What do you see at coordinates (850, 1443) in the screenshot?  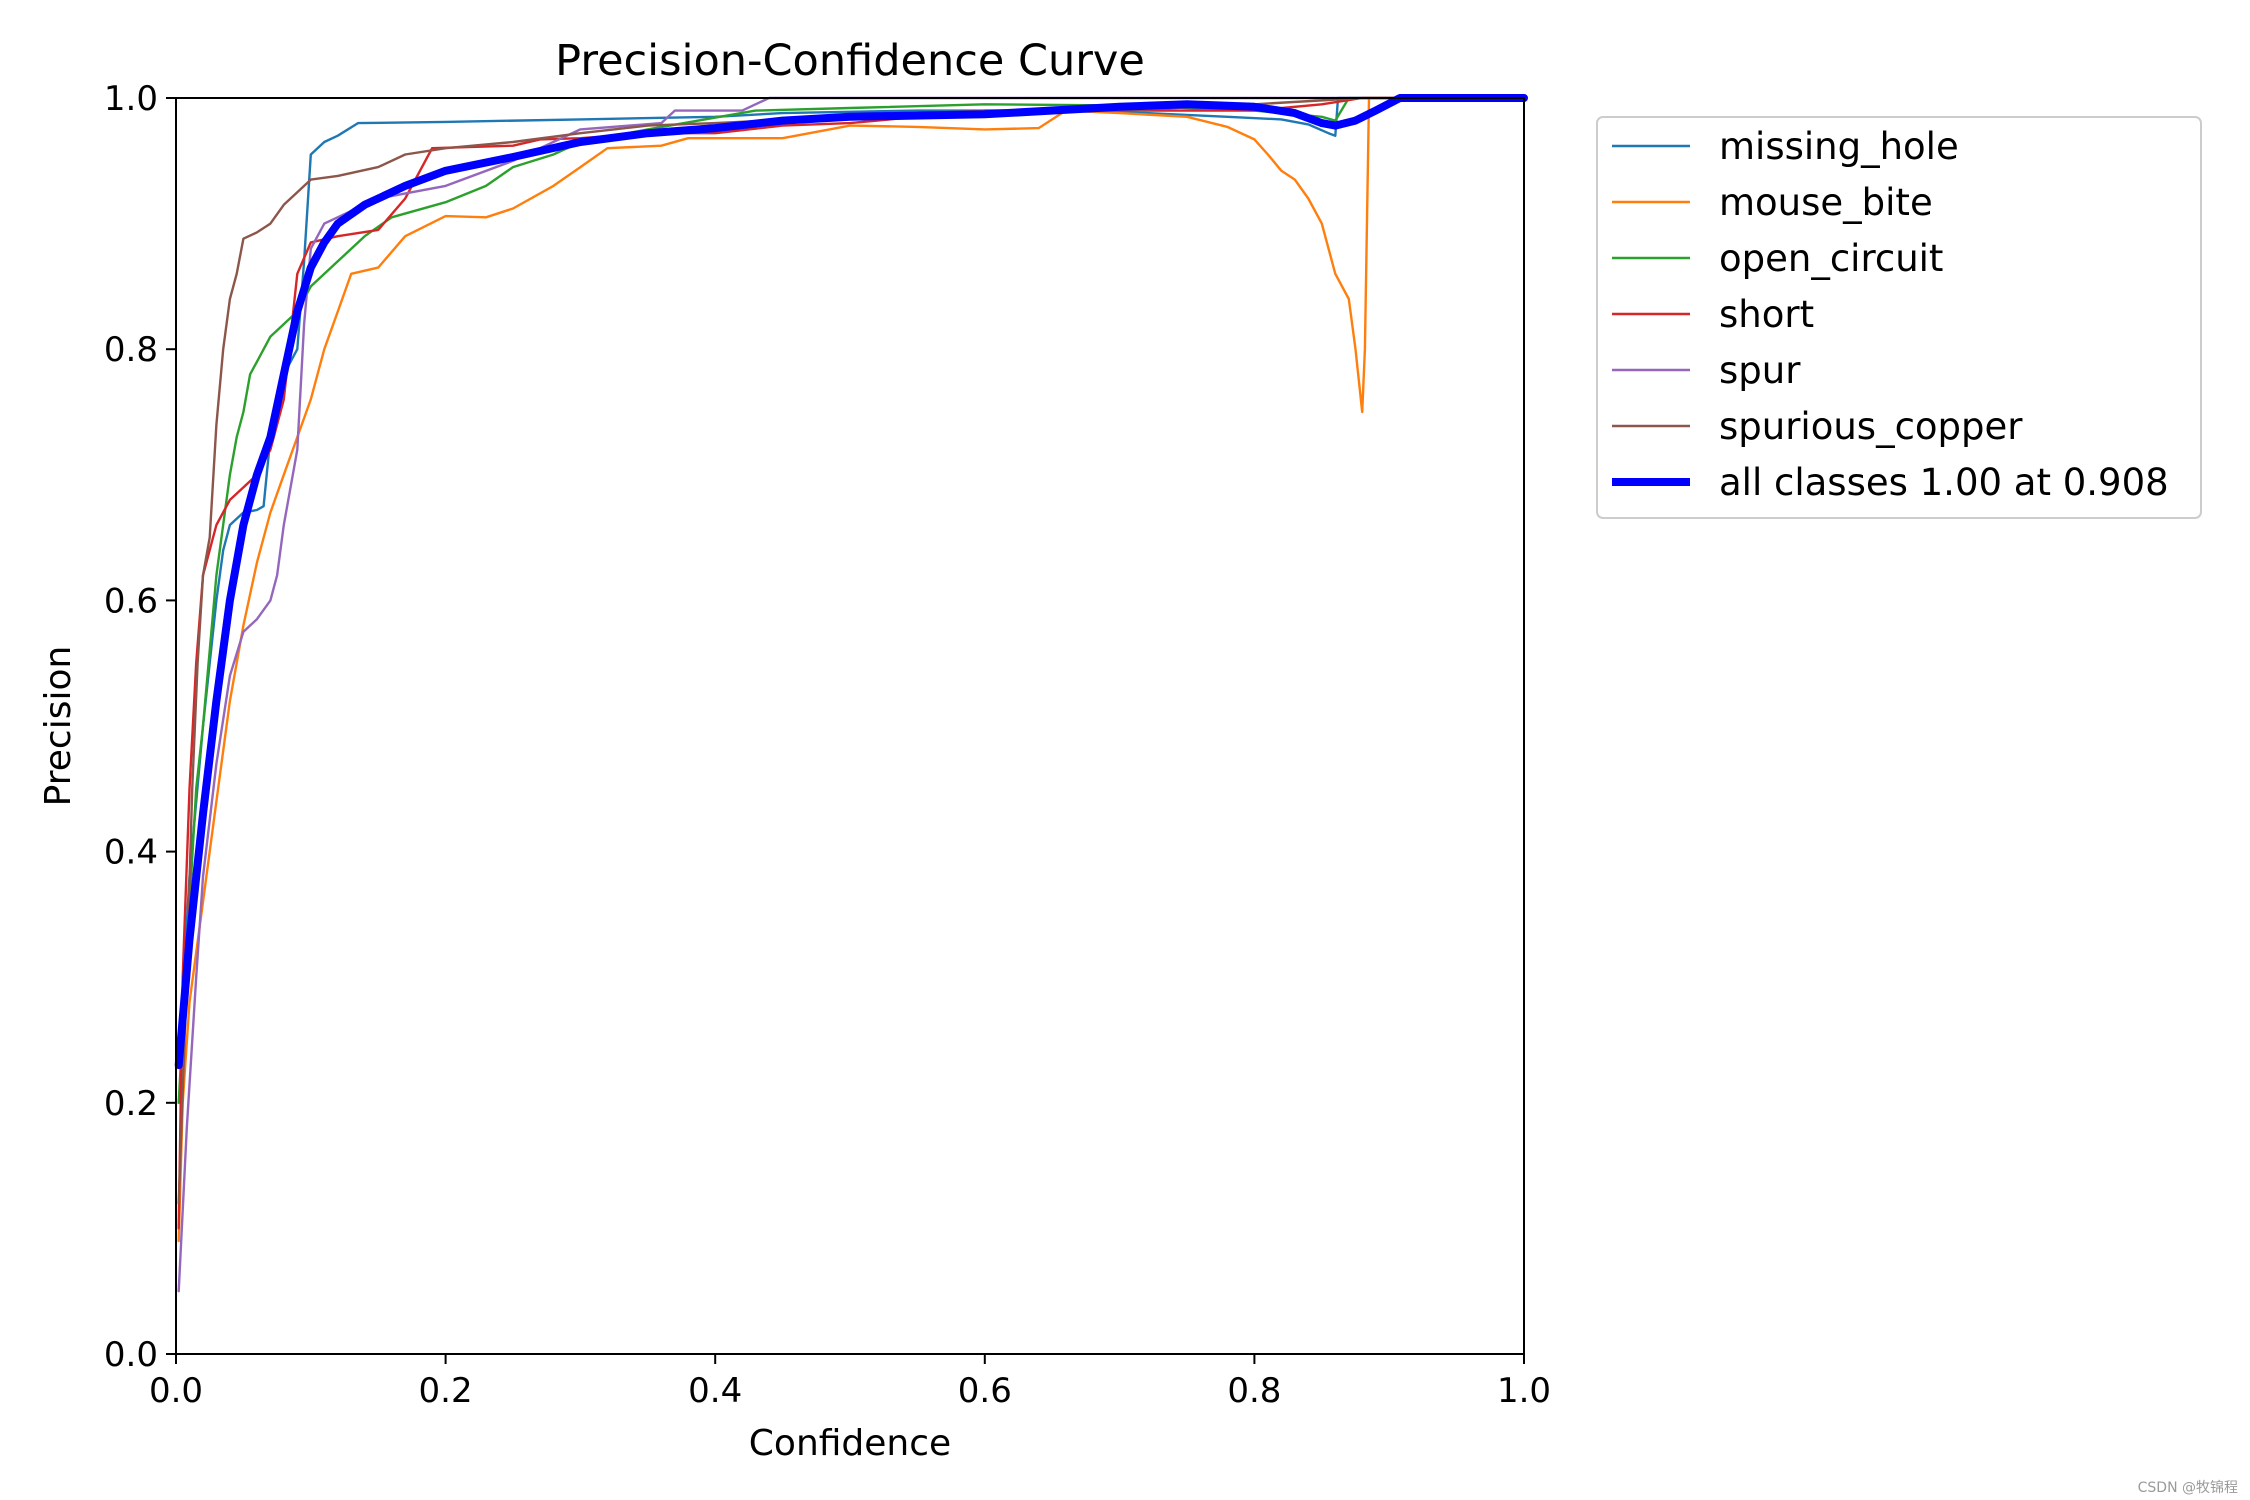 I see `x-axis-label: Confidence` at bounding box center [850, 1443].